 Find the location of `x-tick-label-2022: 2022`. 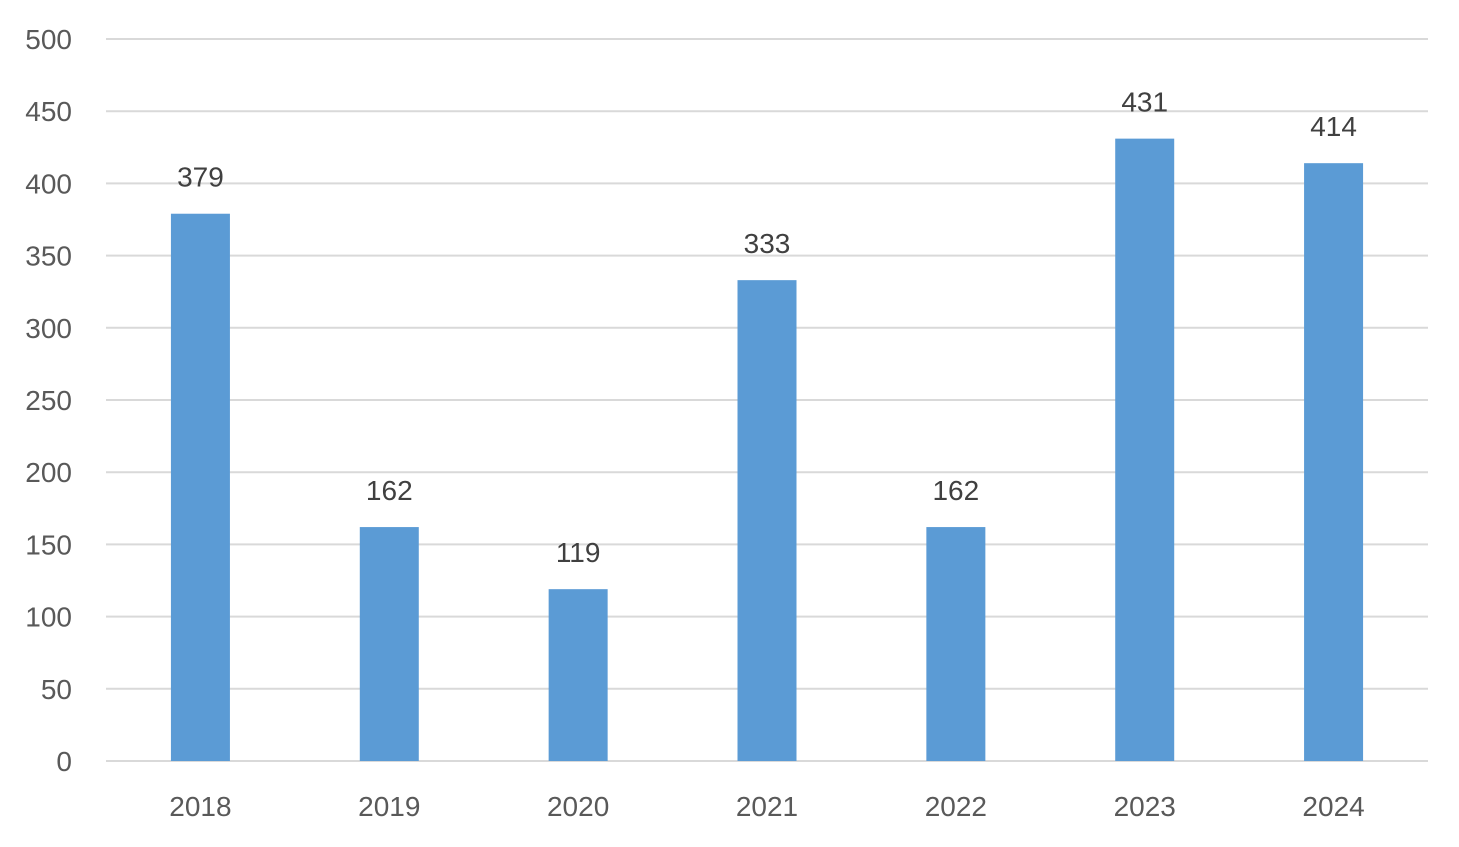

x-tick-label-2022: 2022 is located at coordinates (956, 806).